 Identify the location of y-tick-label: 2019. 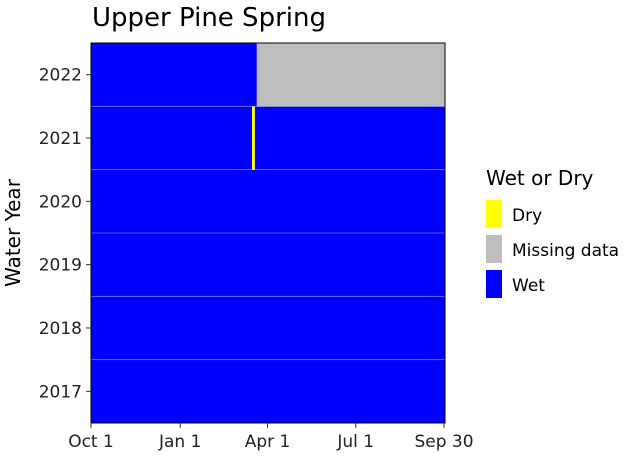
(60, 266).